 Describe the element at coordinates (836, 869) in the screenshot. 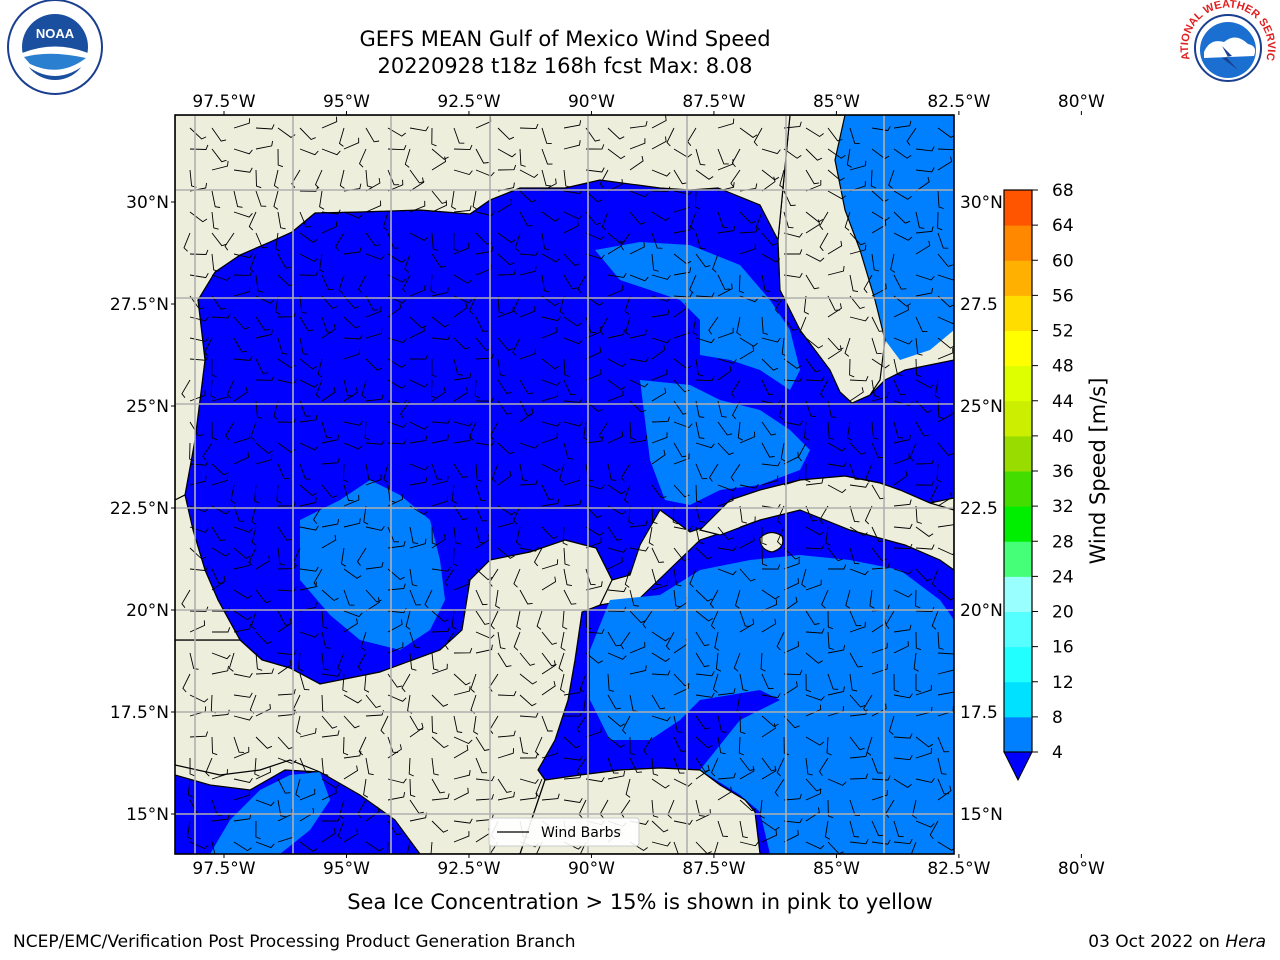

I see `lon-tick-label: 85°W` at that location.